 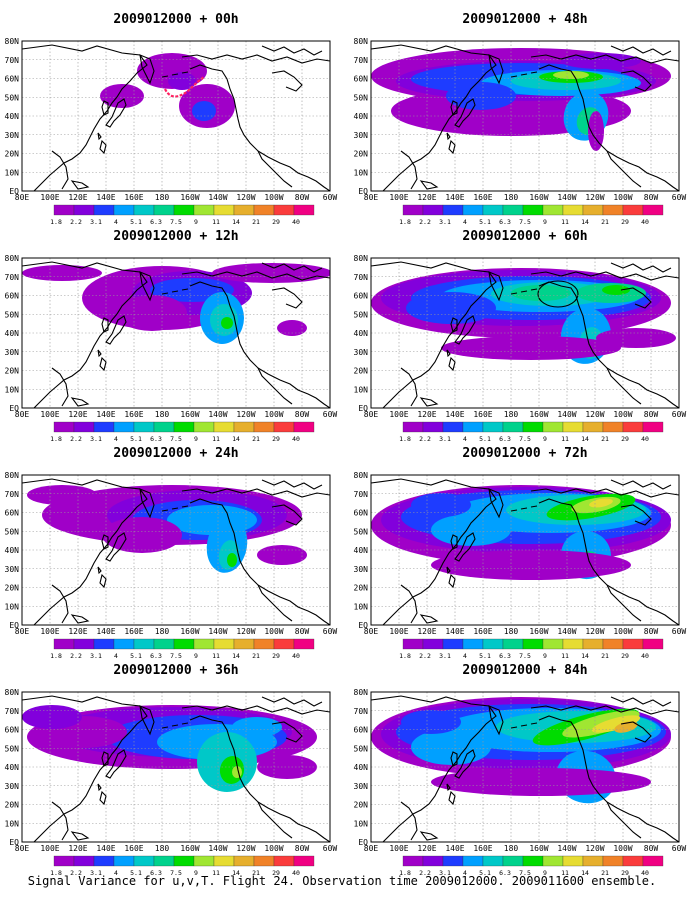 I want to click on map-frame, so click(x=176, y=116).